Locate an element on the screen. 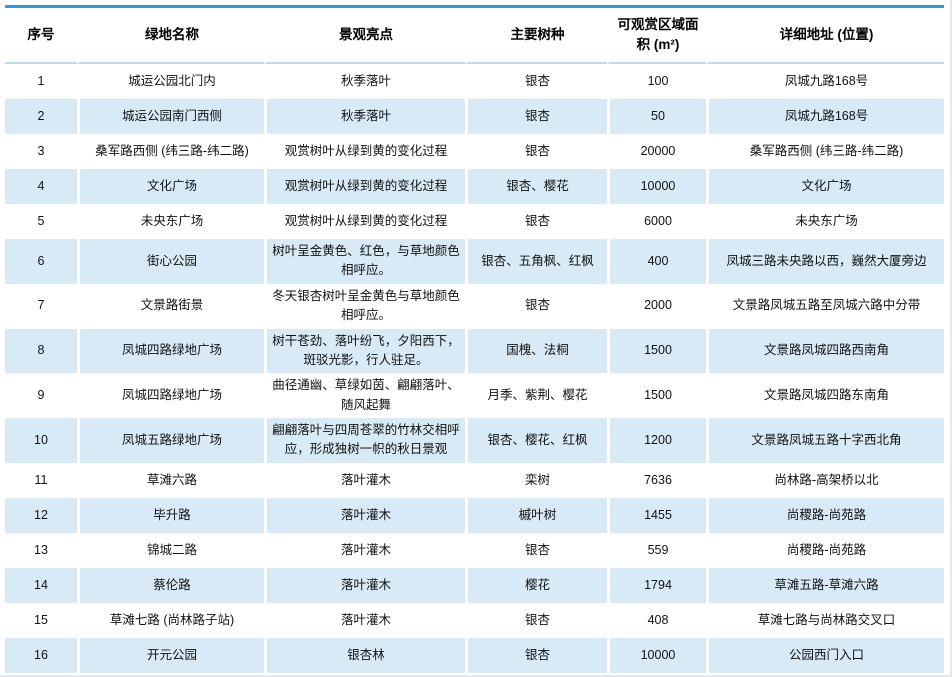 Image resolution: width=952 pixels, height=677 pixels. table-header: 序号 绿地名称 景观亮点 主要树种 可观赏区域面积 (m²) 详细地址 (位置) is located at coordinates (474, 36).